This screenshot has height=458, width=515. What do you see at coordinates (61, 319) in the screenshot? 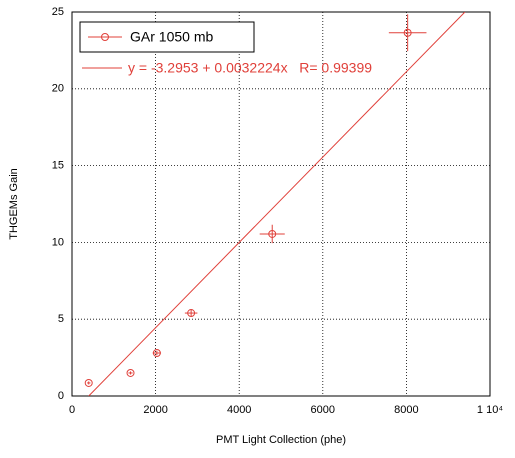
I see `y-tick-label: 5` at bounding box center [61, 319].